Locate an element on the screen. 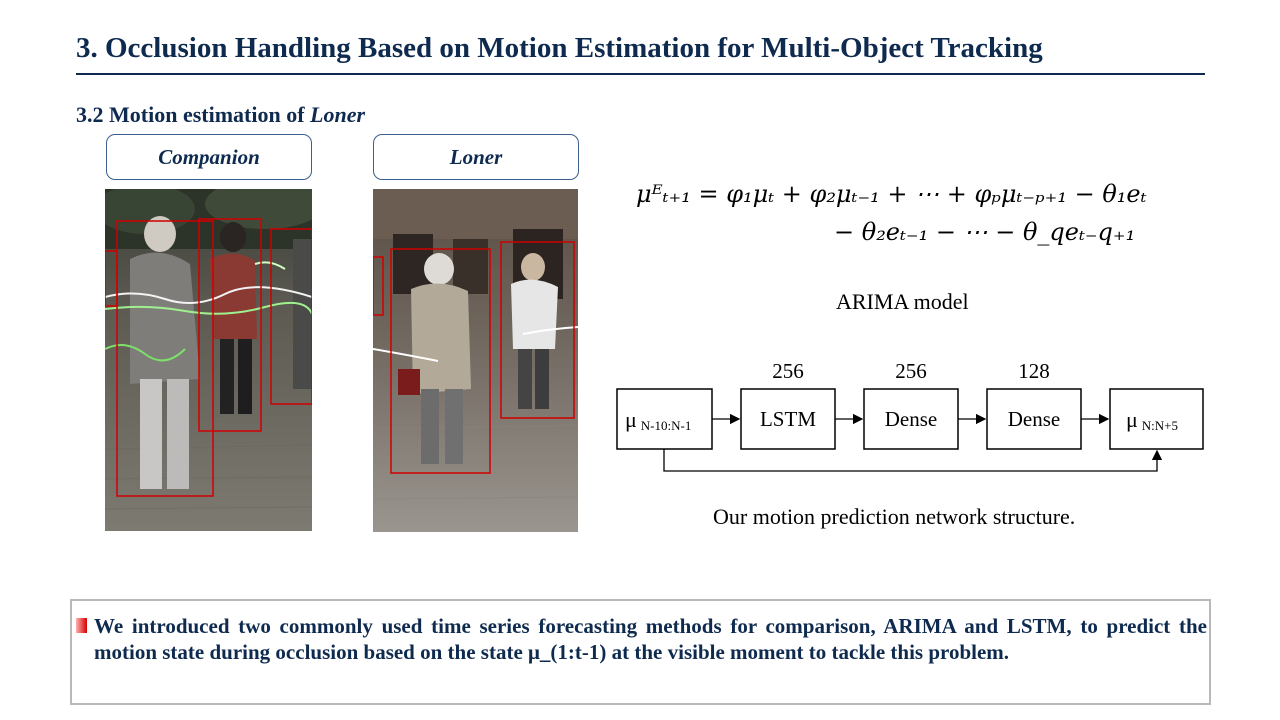 The image size is (1280, 720). input-symbol: μ is located at coordinates (631, 419).